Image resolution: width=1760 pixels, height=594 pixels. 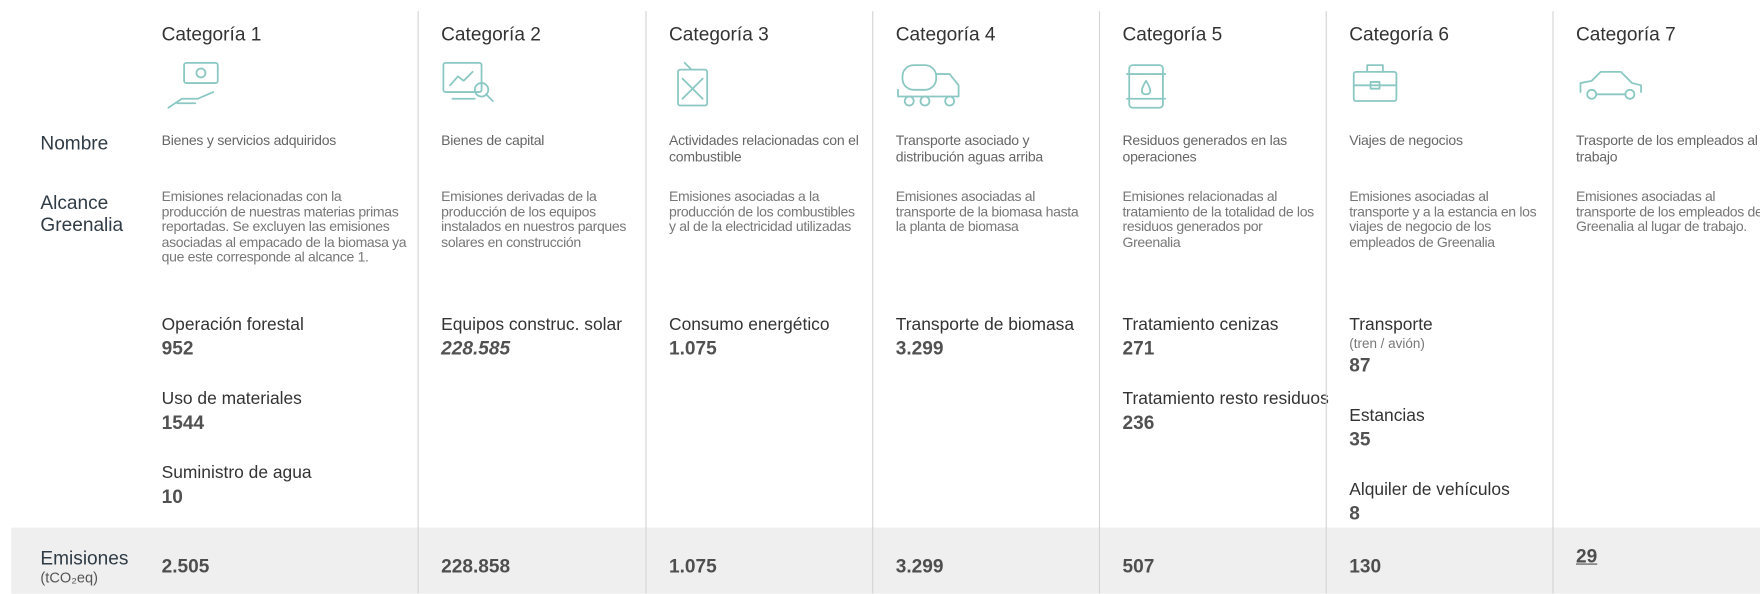 What do you see at coordinates (476, 348) in the screenshot?
I see `item-value: 228.585` at bounding box center [476, 348].